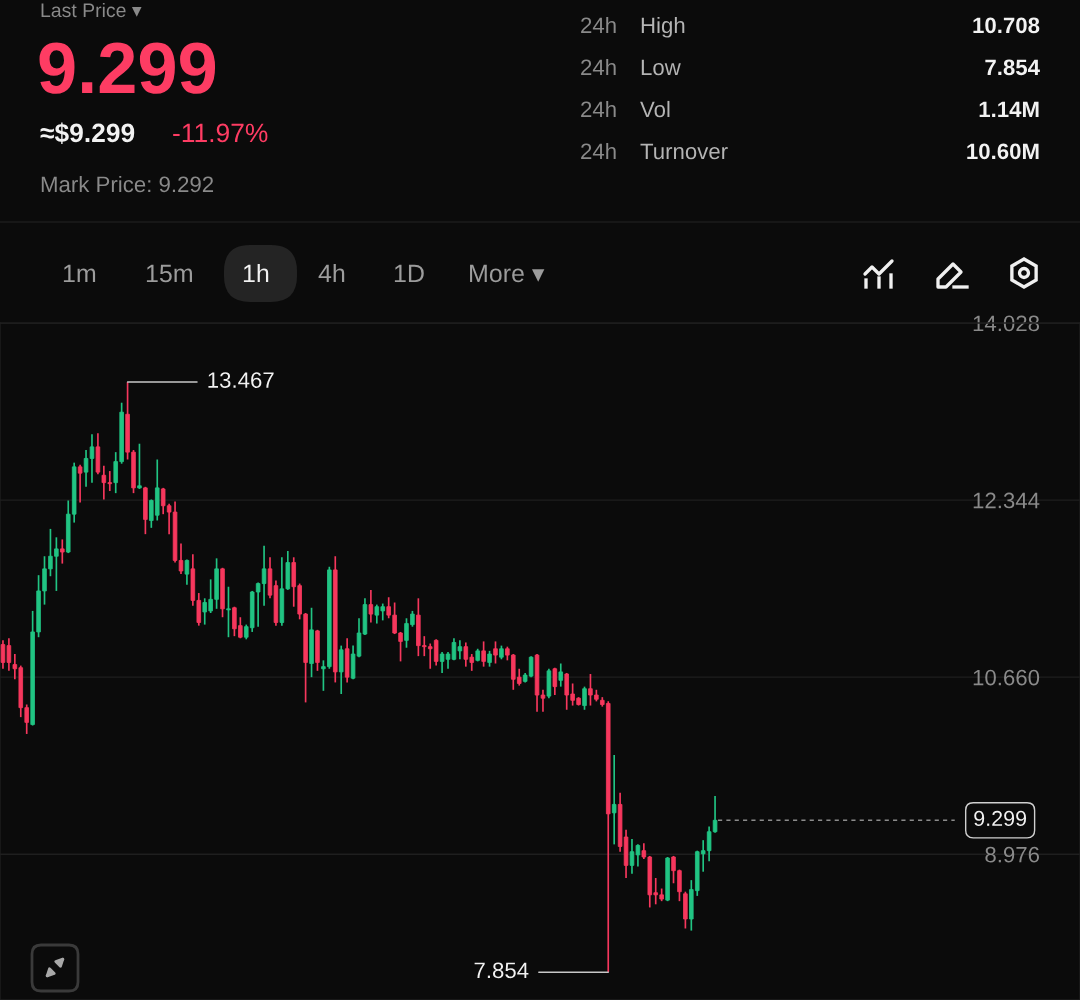 The width and height of the screenshot is (1080, 1000). I want to click on text: 1h, so click(256, 272).